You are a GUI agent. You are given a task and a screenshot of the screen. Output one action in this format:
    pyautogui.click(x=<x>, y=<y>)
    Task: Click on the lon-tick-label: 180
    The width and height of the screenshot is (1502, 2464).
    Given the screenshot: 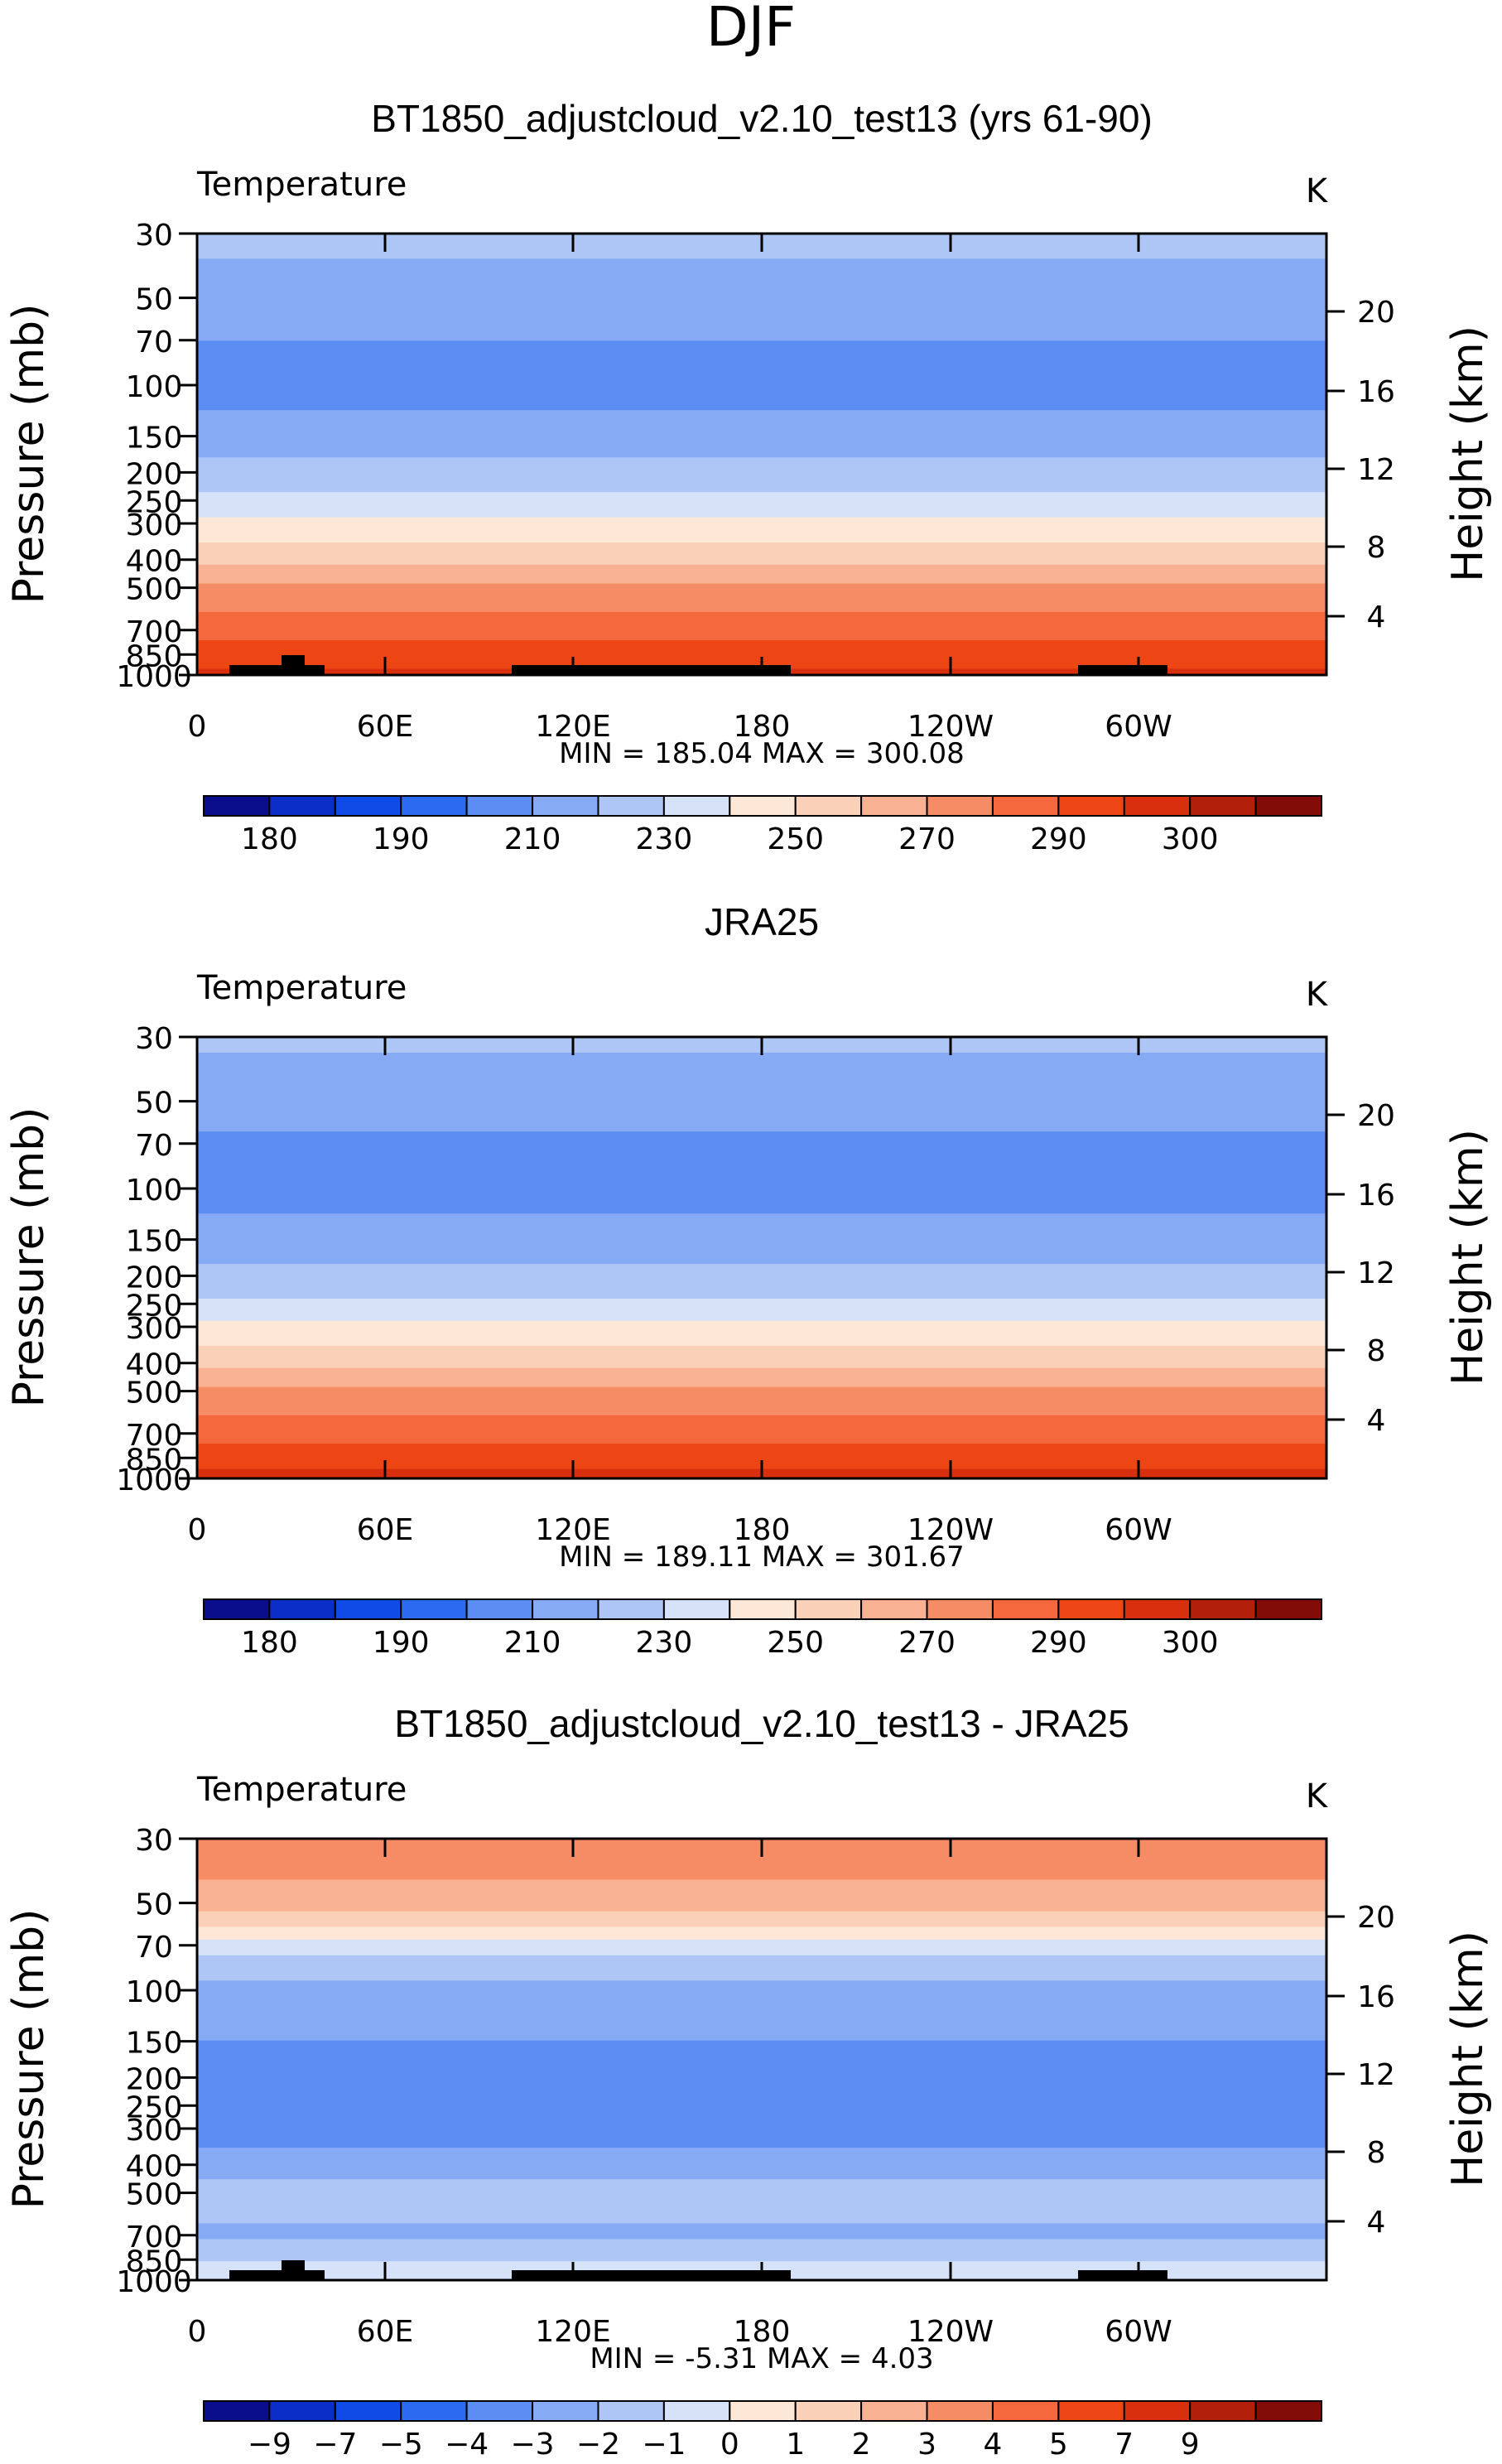 What is the action you would take?
    pyautogui.click(x=763, y=1530)
    